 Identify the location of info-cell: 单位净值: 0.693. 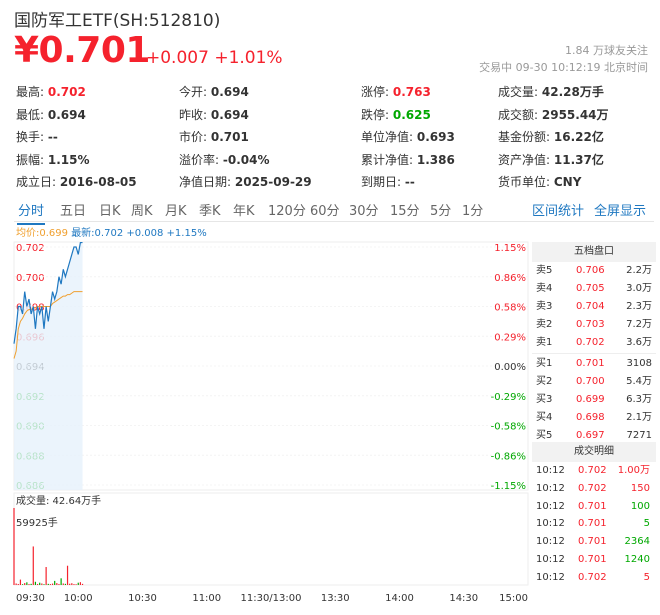
(408, 136).